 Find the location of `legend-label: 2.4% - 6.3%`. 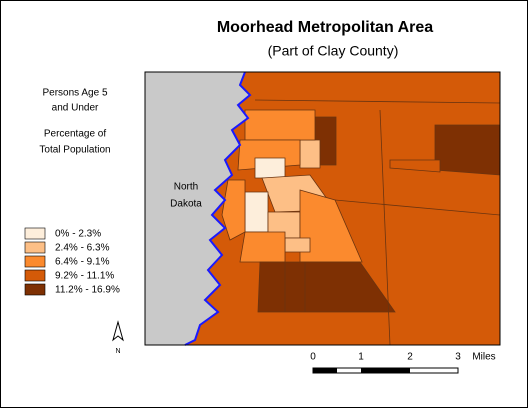

legend-label: 2.4% - 6.3% is located at coordinates (82, 248).